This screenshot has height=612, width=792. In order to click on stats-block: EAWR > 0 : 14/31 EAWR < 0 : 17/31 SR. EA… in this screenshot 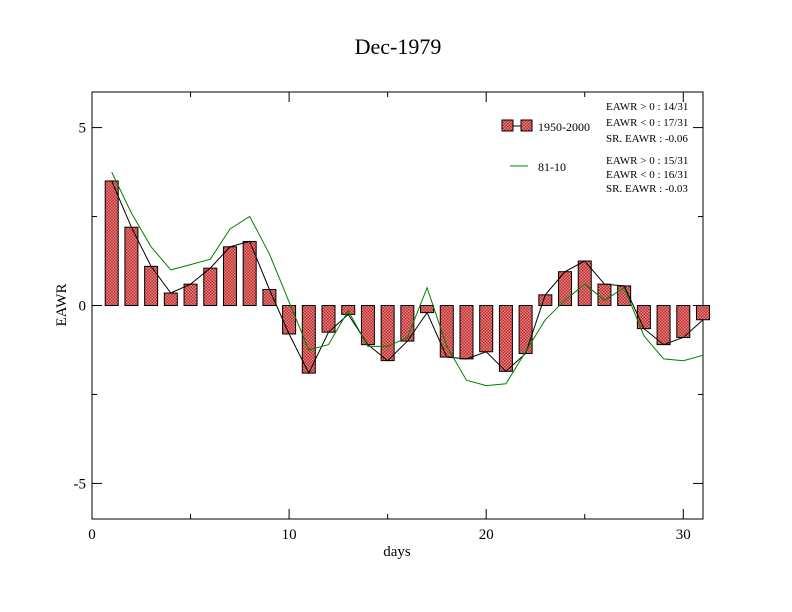, I will do `click(647, 148)`.